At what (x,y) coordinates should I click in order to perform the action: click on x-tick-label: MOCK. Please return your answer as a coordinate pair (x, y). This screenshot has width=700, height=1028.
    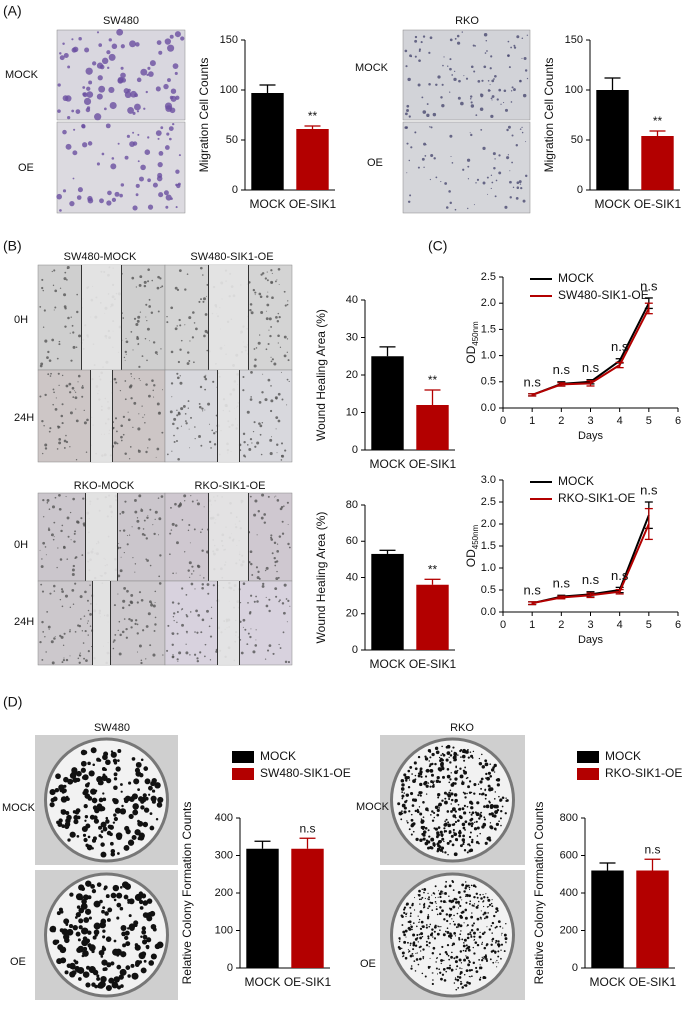
    Looking at the image, I should click on (388, 464).